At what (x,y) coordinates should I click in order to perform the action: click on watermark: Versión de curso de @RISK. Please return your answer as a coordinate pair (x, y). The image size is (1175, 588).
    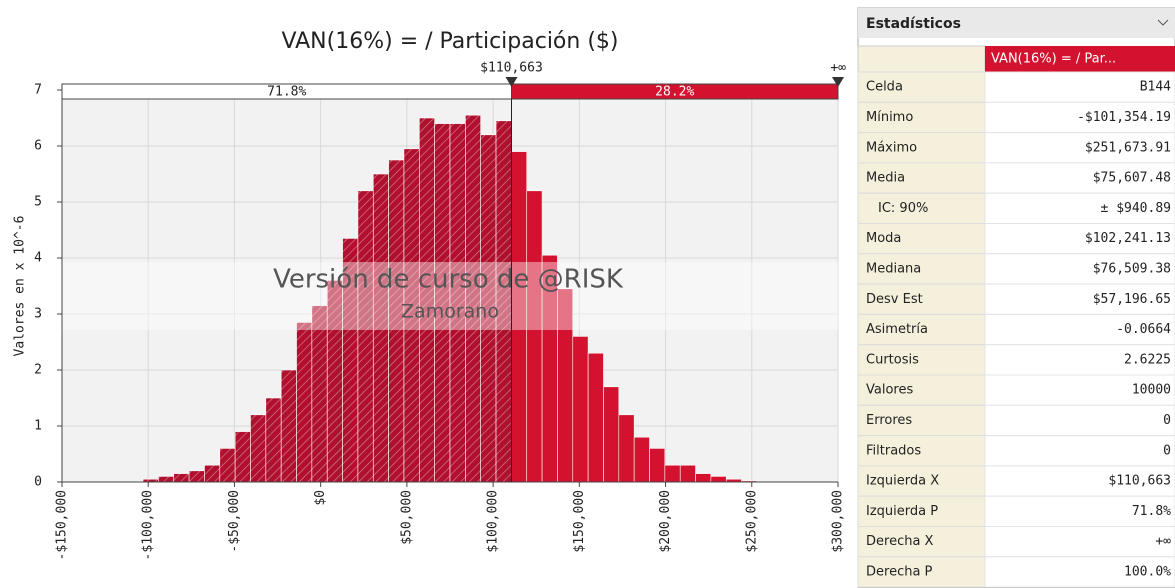
    Looking at the image, I should click on (448, 280).